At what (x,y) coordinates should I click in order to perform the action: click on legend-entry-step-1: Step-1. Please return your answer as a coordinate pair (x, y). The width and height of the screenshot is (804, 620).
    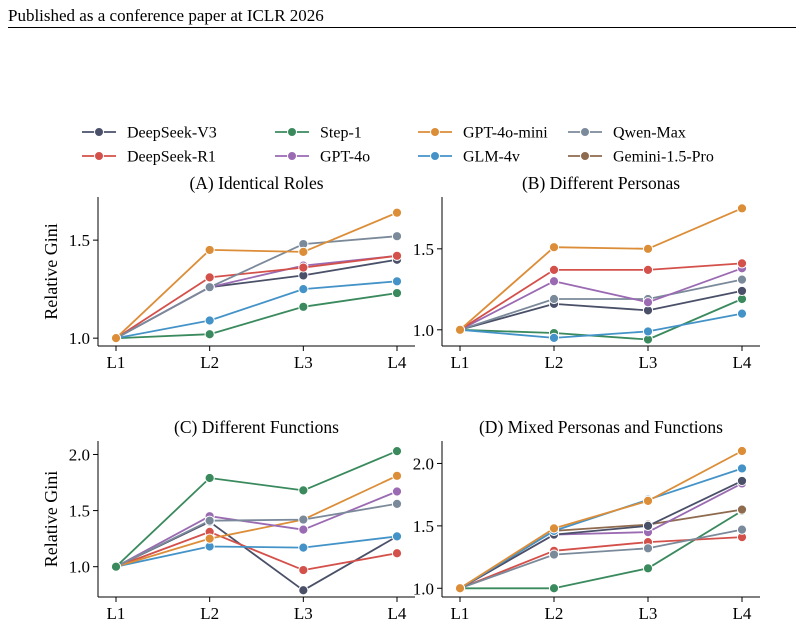
    Looking at the image, I should click on (318, 133).